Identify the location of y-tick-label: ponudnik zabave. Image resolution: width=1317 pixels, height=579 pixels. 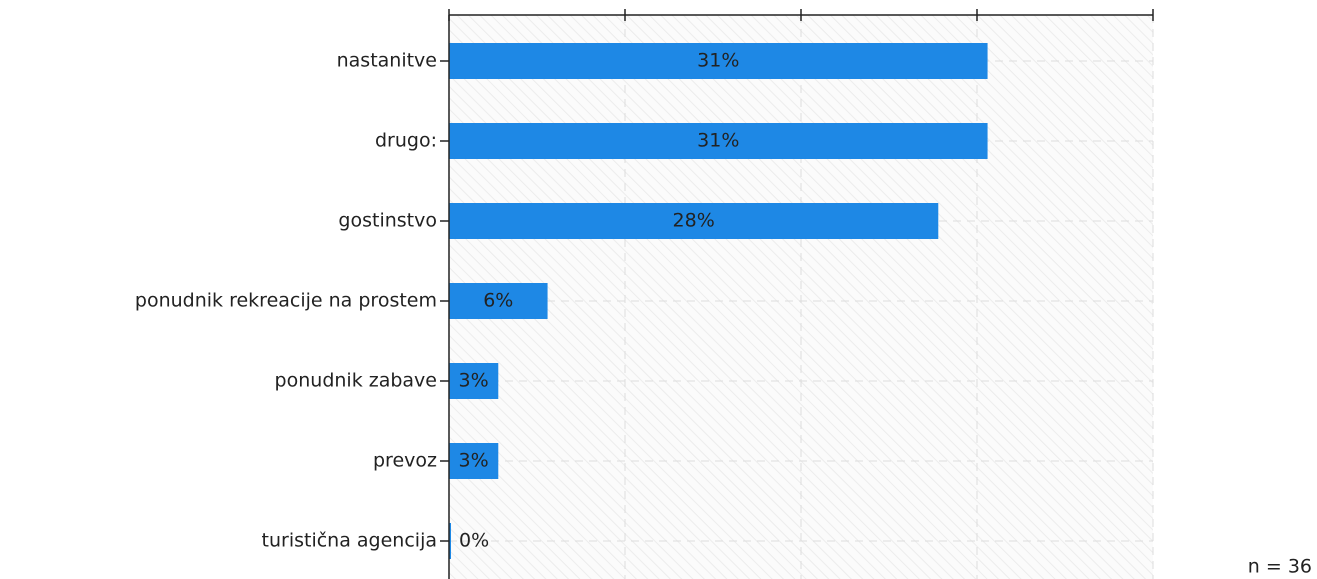
(356, 381).